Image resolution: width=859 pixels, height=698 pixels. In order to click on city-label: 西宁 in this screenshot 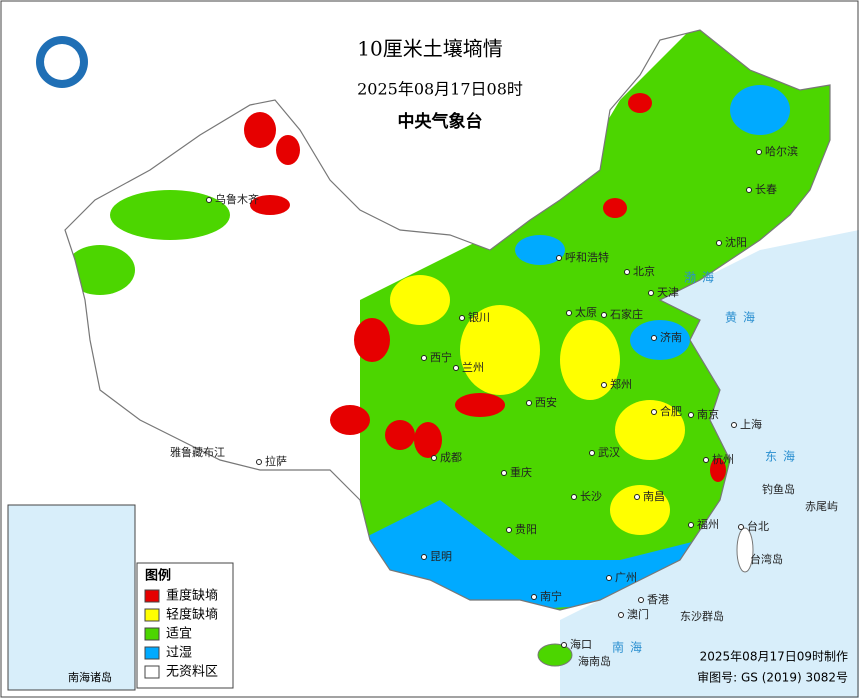, I will do `click(441, 357)`.